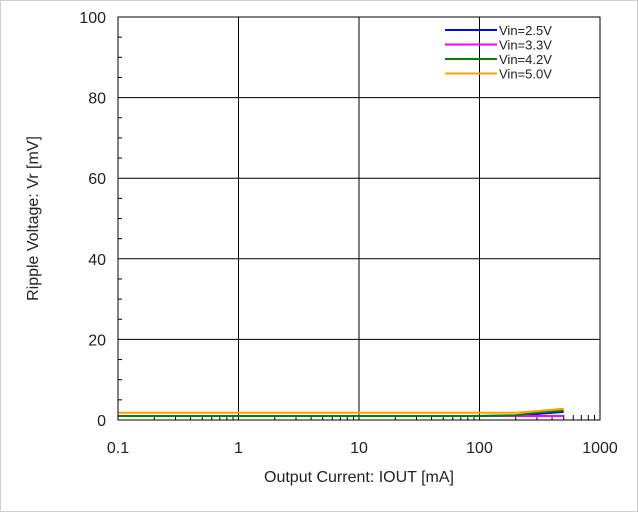  Describe the element at coordinates (359, 448) in the screenshot. I see `x-tick-label: 10` at that location.